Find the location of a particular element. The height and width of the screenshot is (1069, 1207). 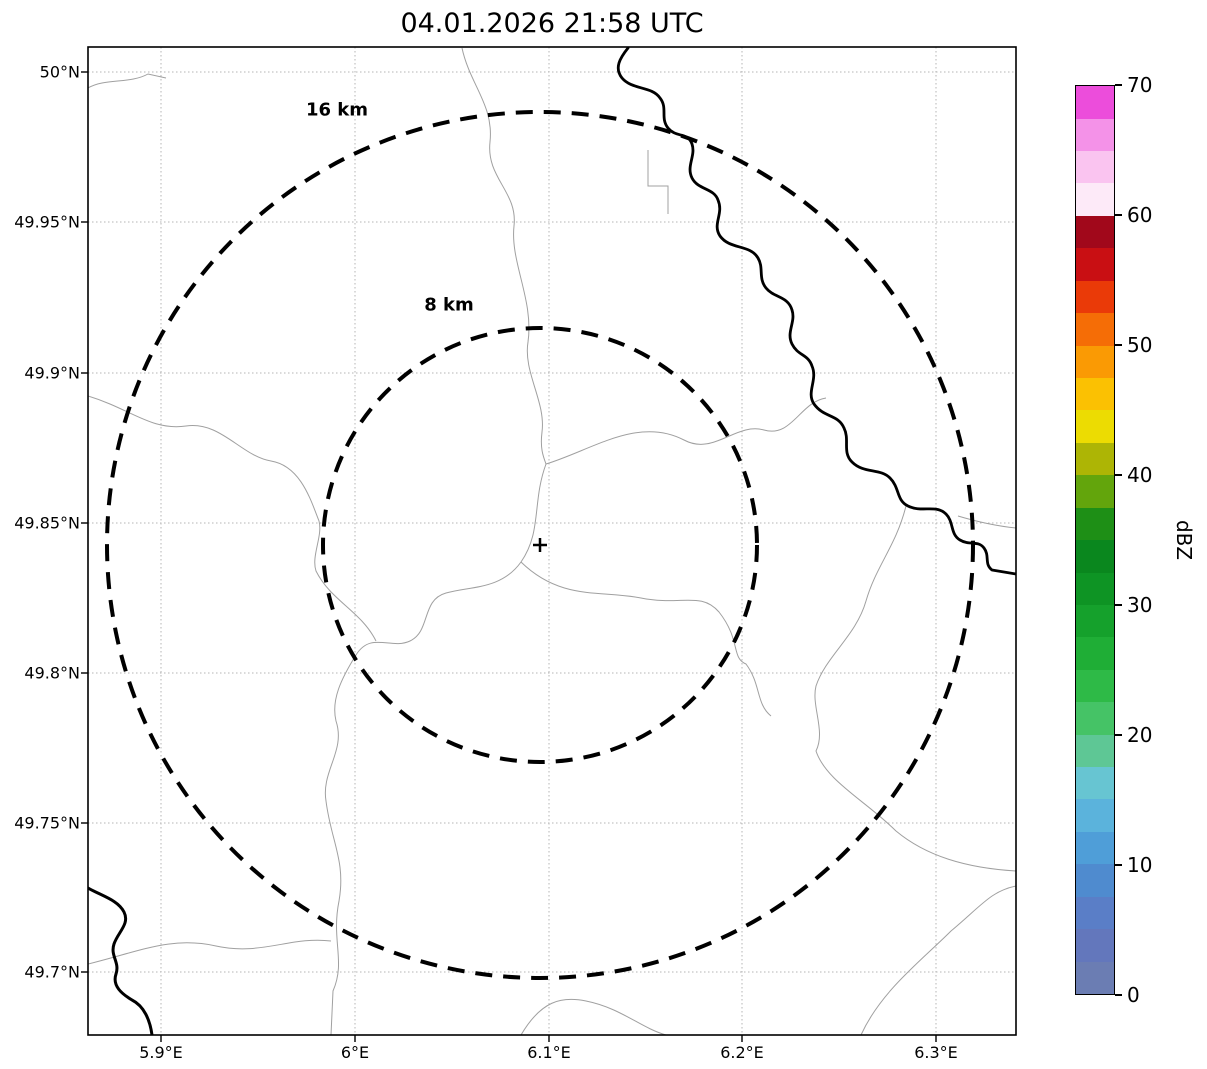

x-tick-label: 6.3°E is located at coordinates (936, 1052).